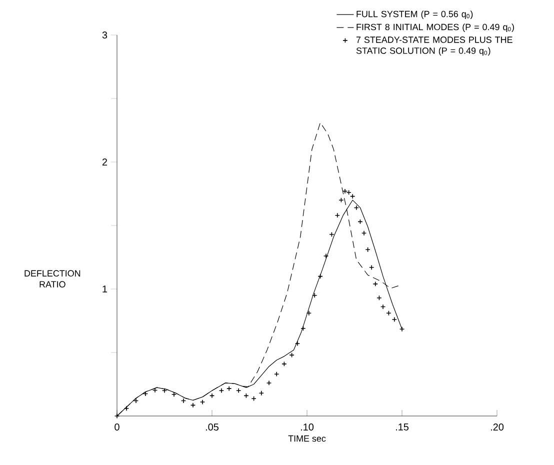 This screenshot has height=465, width=554. I want to click on x-tick-label: .20, so click(497, 427).